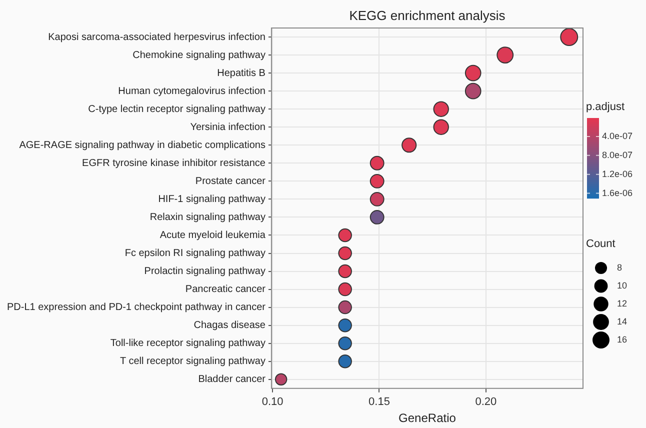 This screenshot has width=646, height=428. What do you see at coordinates (617, 173) in the screenshot?
I see `color-bar-label: 1.2e-06` at bounding box center [617, 173].